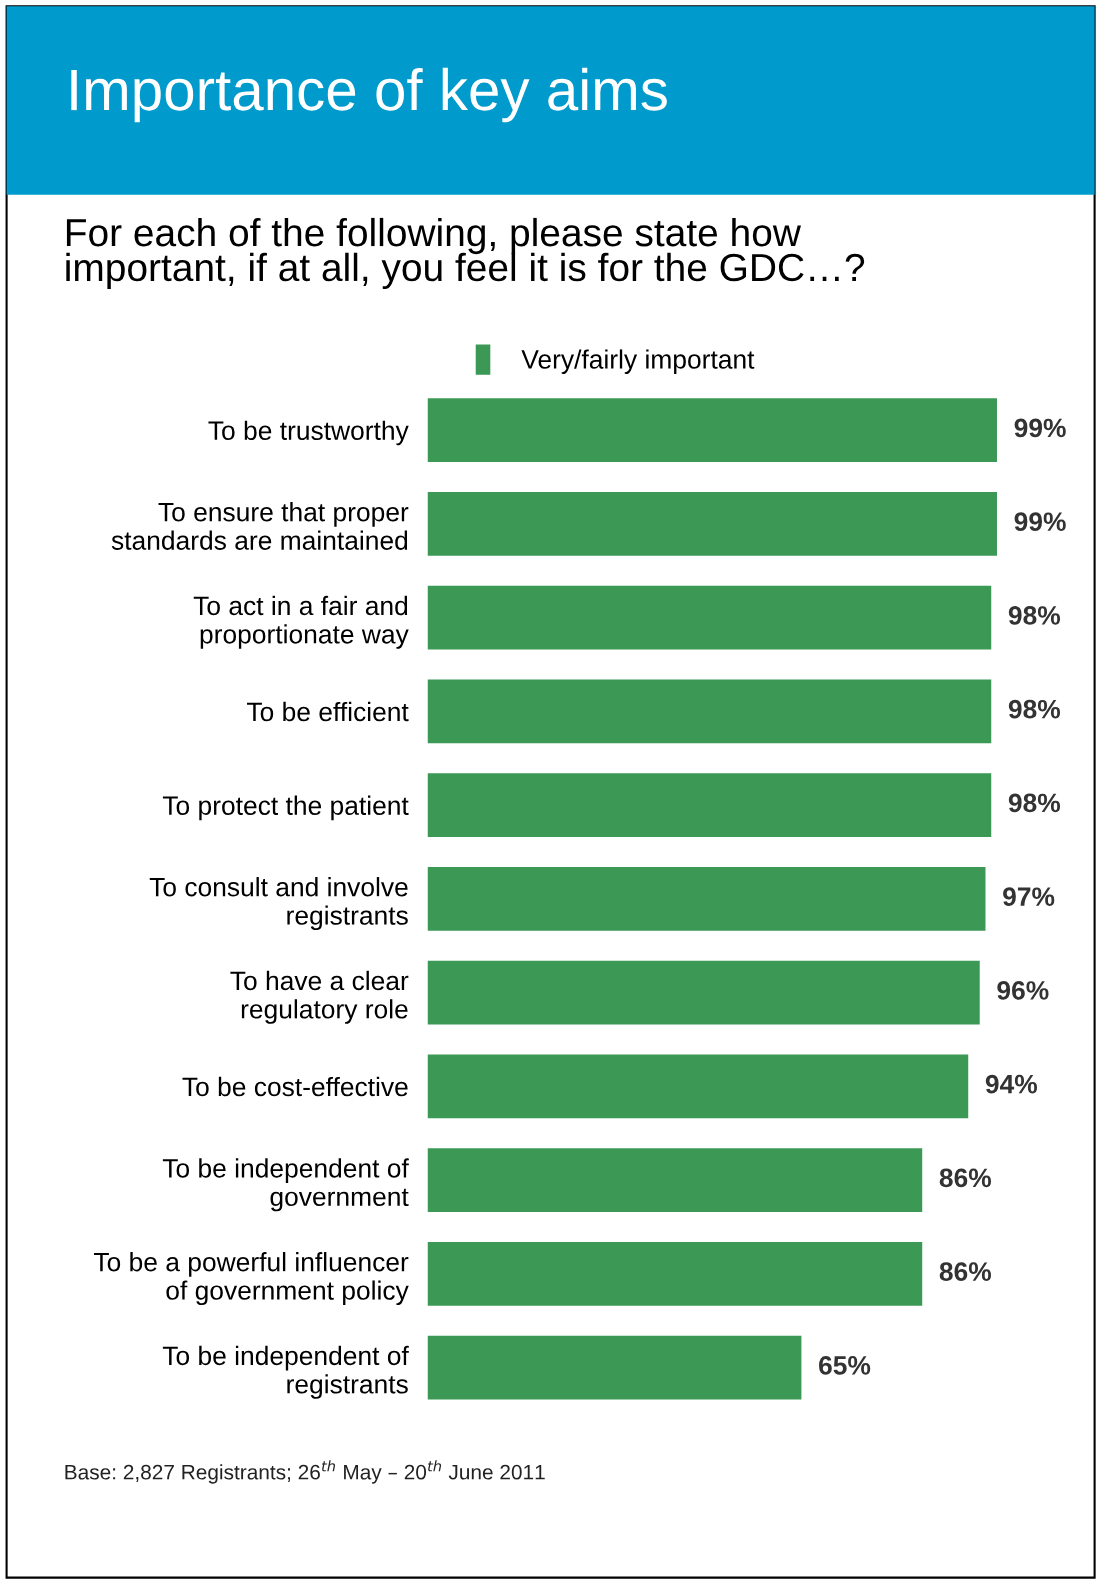 This screenshot has height=1584, width=1099. What do you see at coordinates (285, 808) in the screenshot?
I see `y-tick-label: To protect the patient` at bounding box center [285, 808].